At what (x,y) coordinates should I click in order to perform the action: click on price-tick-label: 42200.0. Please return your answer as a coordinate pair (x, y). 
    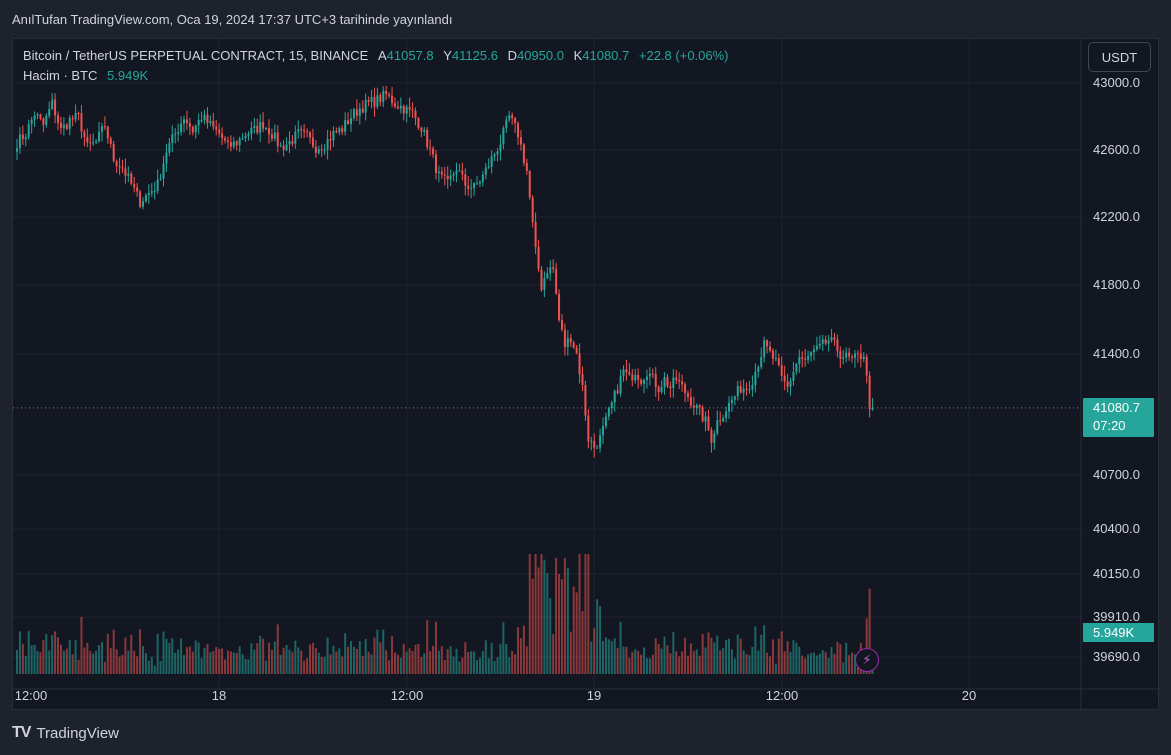
    Looking at the image, I should click on (1116, 216).